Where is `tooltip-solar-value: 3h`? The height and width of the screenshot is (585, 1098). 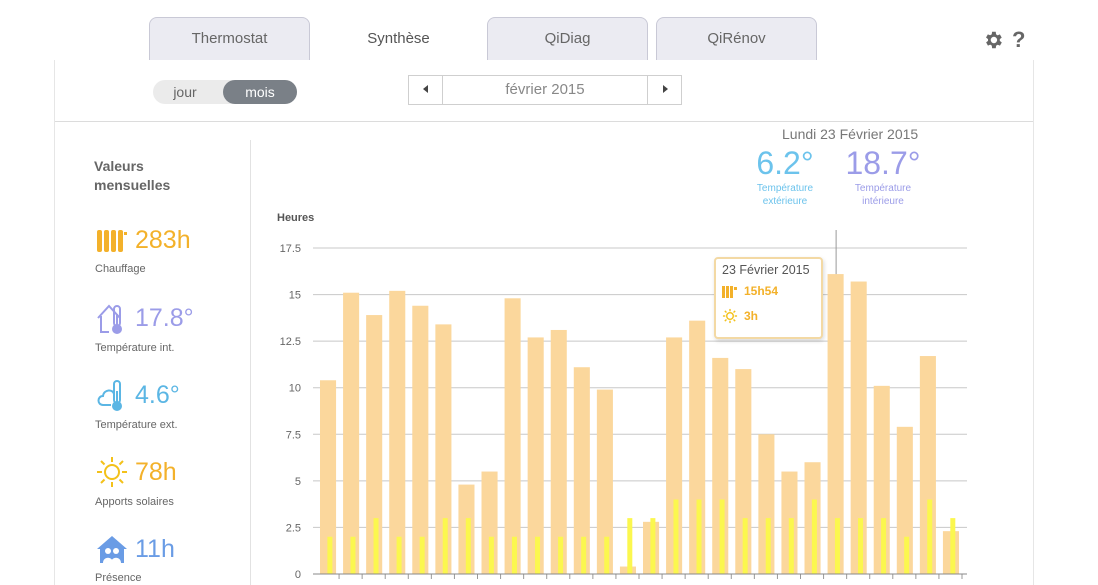
tooltip-solar-value: 3h is located at coordinates (751, 316).